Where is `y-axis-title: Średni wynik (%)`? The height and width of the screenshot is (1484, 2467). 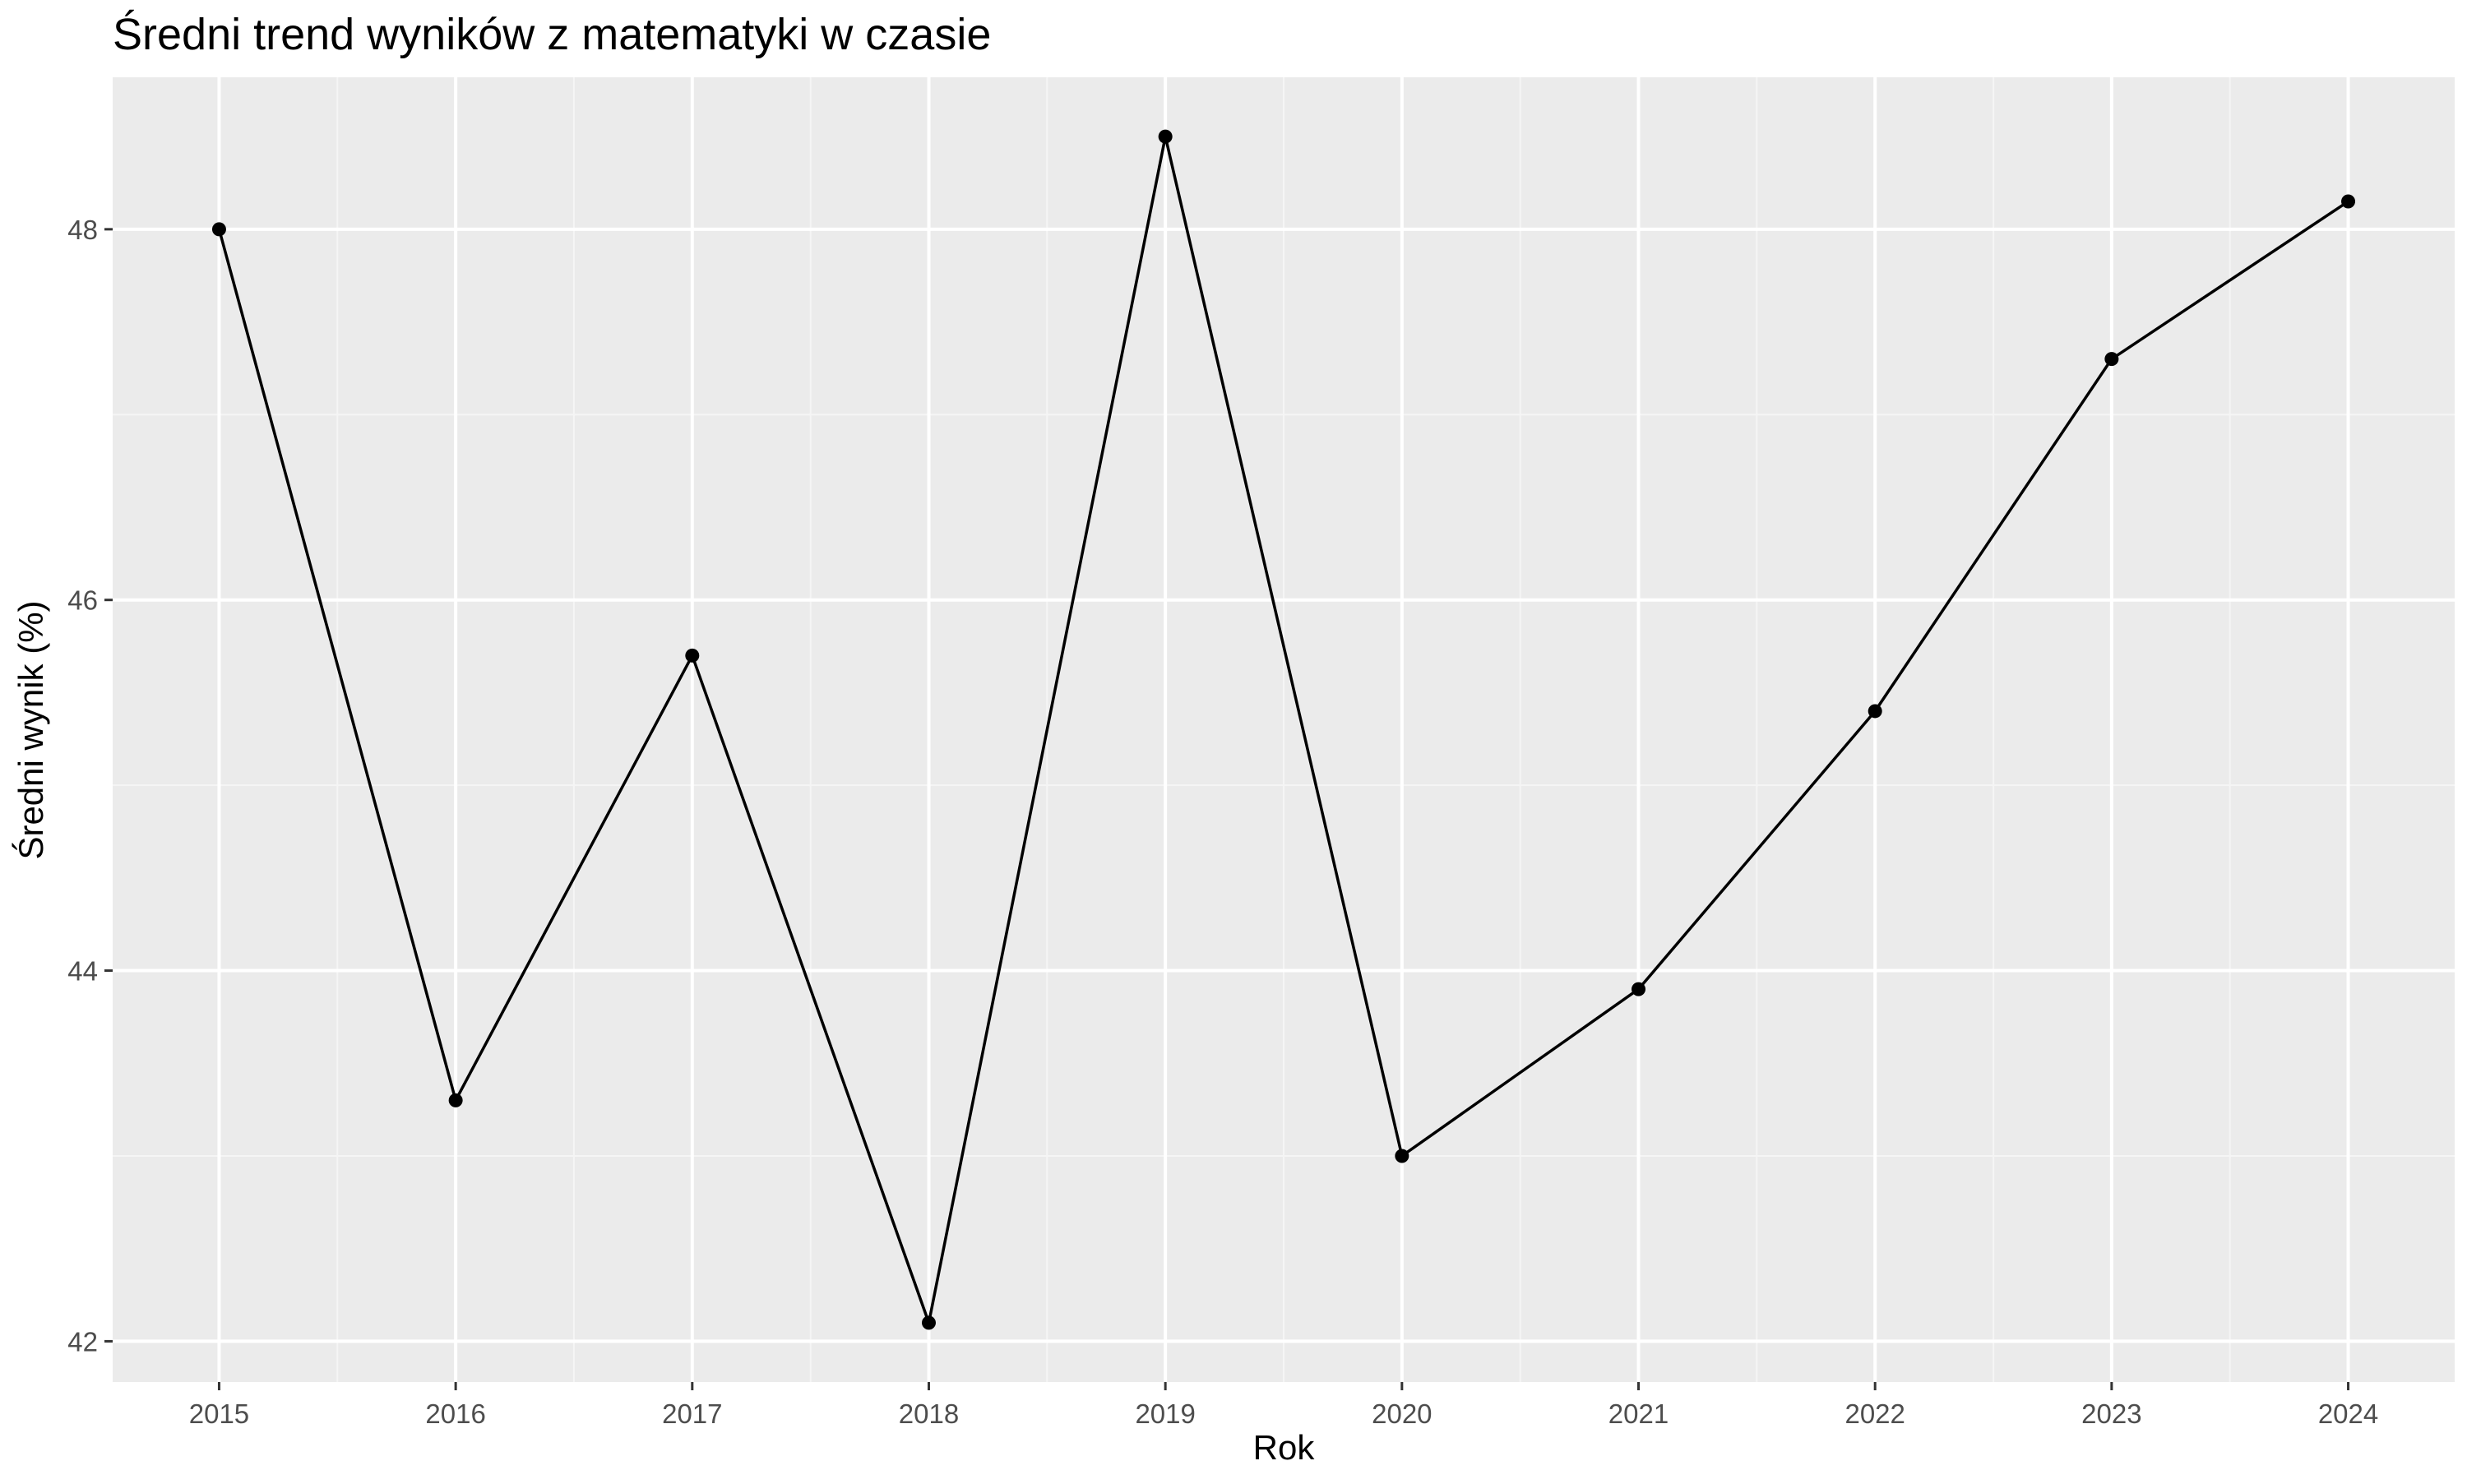 y-axis-title: Średni wynik (%) is located at coordinates (30, 730).